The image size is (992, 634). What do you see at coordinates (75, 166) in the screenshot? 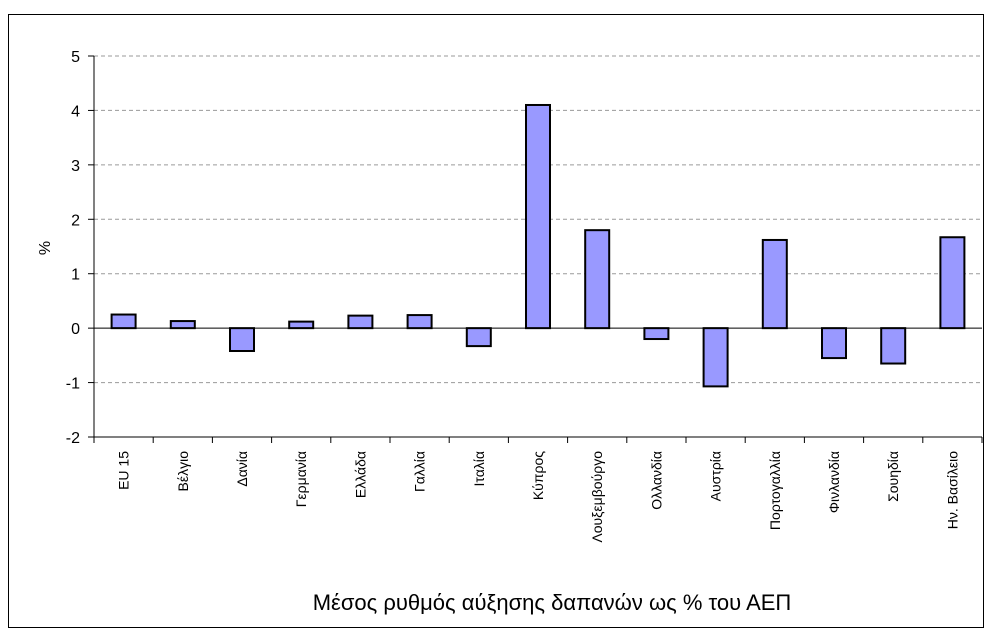
I see `y-tick-label: 3` at bounding box center [75, 166].